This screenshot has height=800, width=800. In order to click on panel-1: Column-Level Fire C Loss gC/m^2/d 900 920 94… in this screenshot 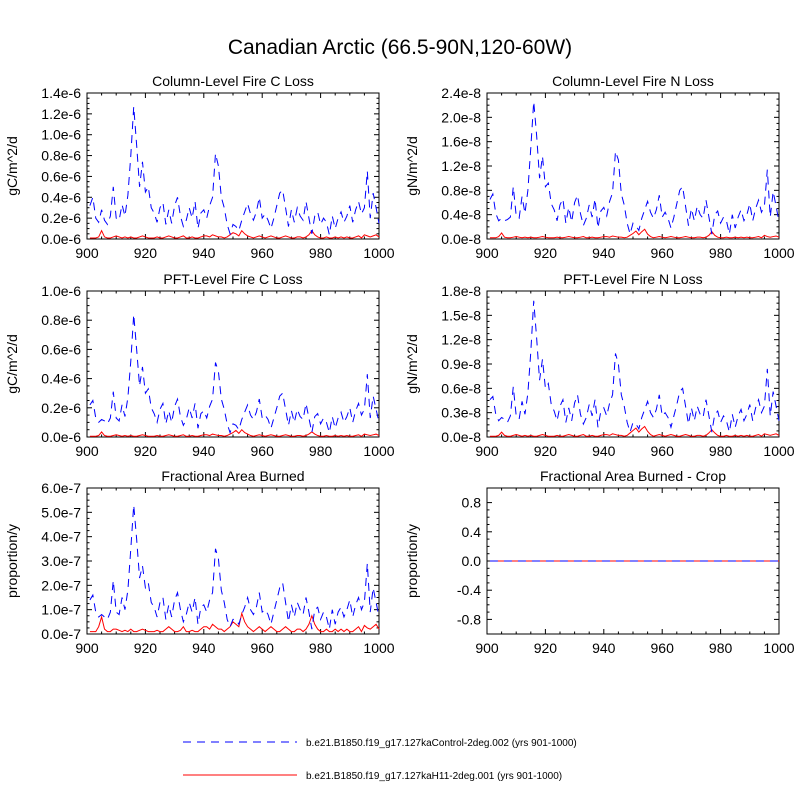, I will do `click(199, 167)`.